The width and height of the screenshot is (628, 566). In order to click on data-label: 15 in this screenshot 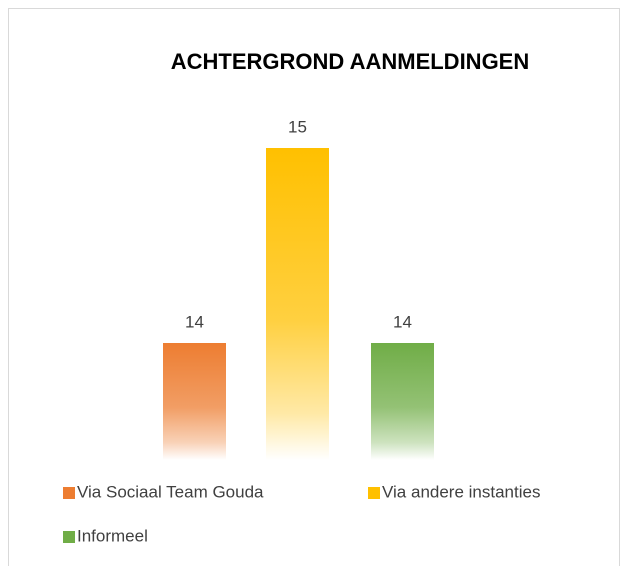, I will do `click(297, 126)`.